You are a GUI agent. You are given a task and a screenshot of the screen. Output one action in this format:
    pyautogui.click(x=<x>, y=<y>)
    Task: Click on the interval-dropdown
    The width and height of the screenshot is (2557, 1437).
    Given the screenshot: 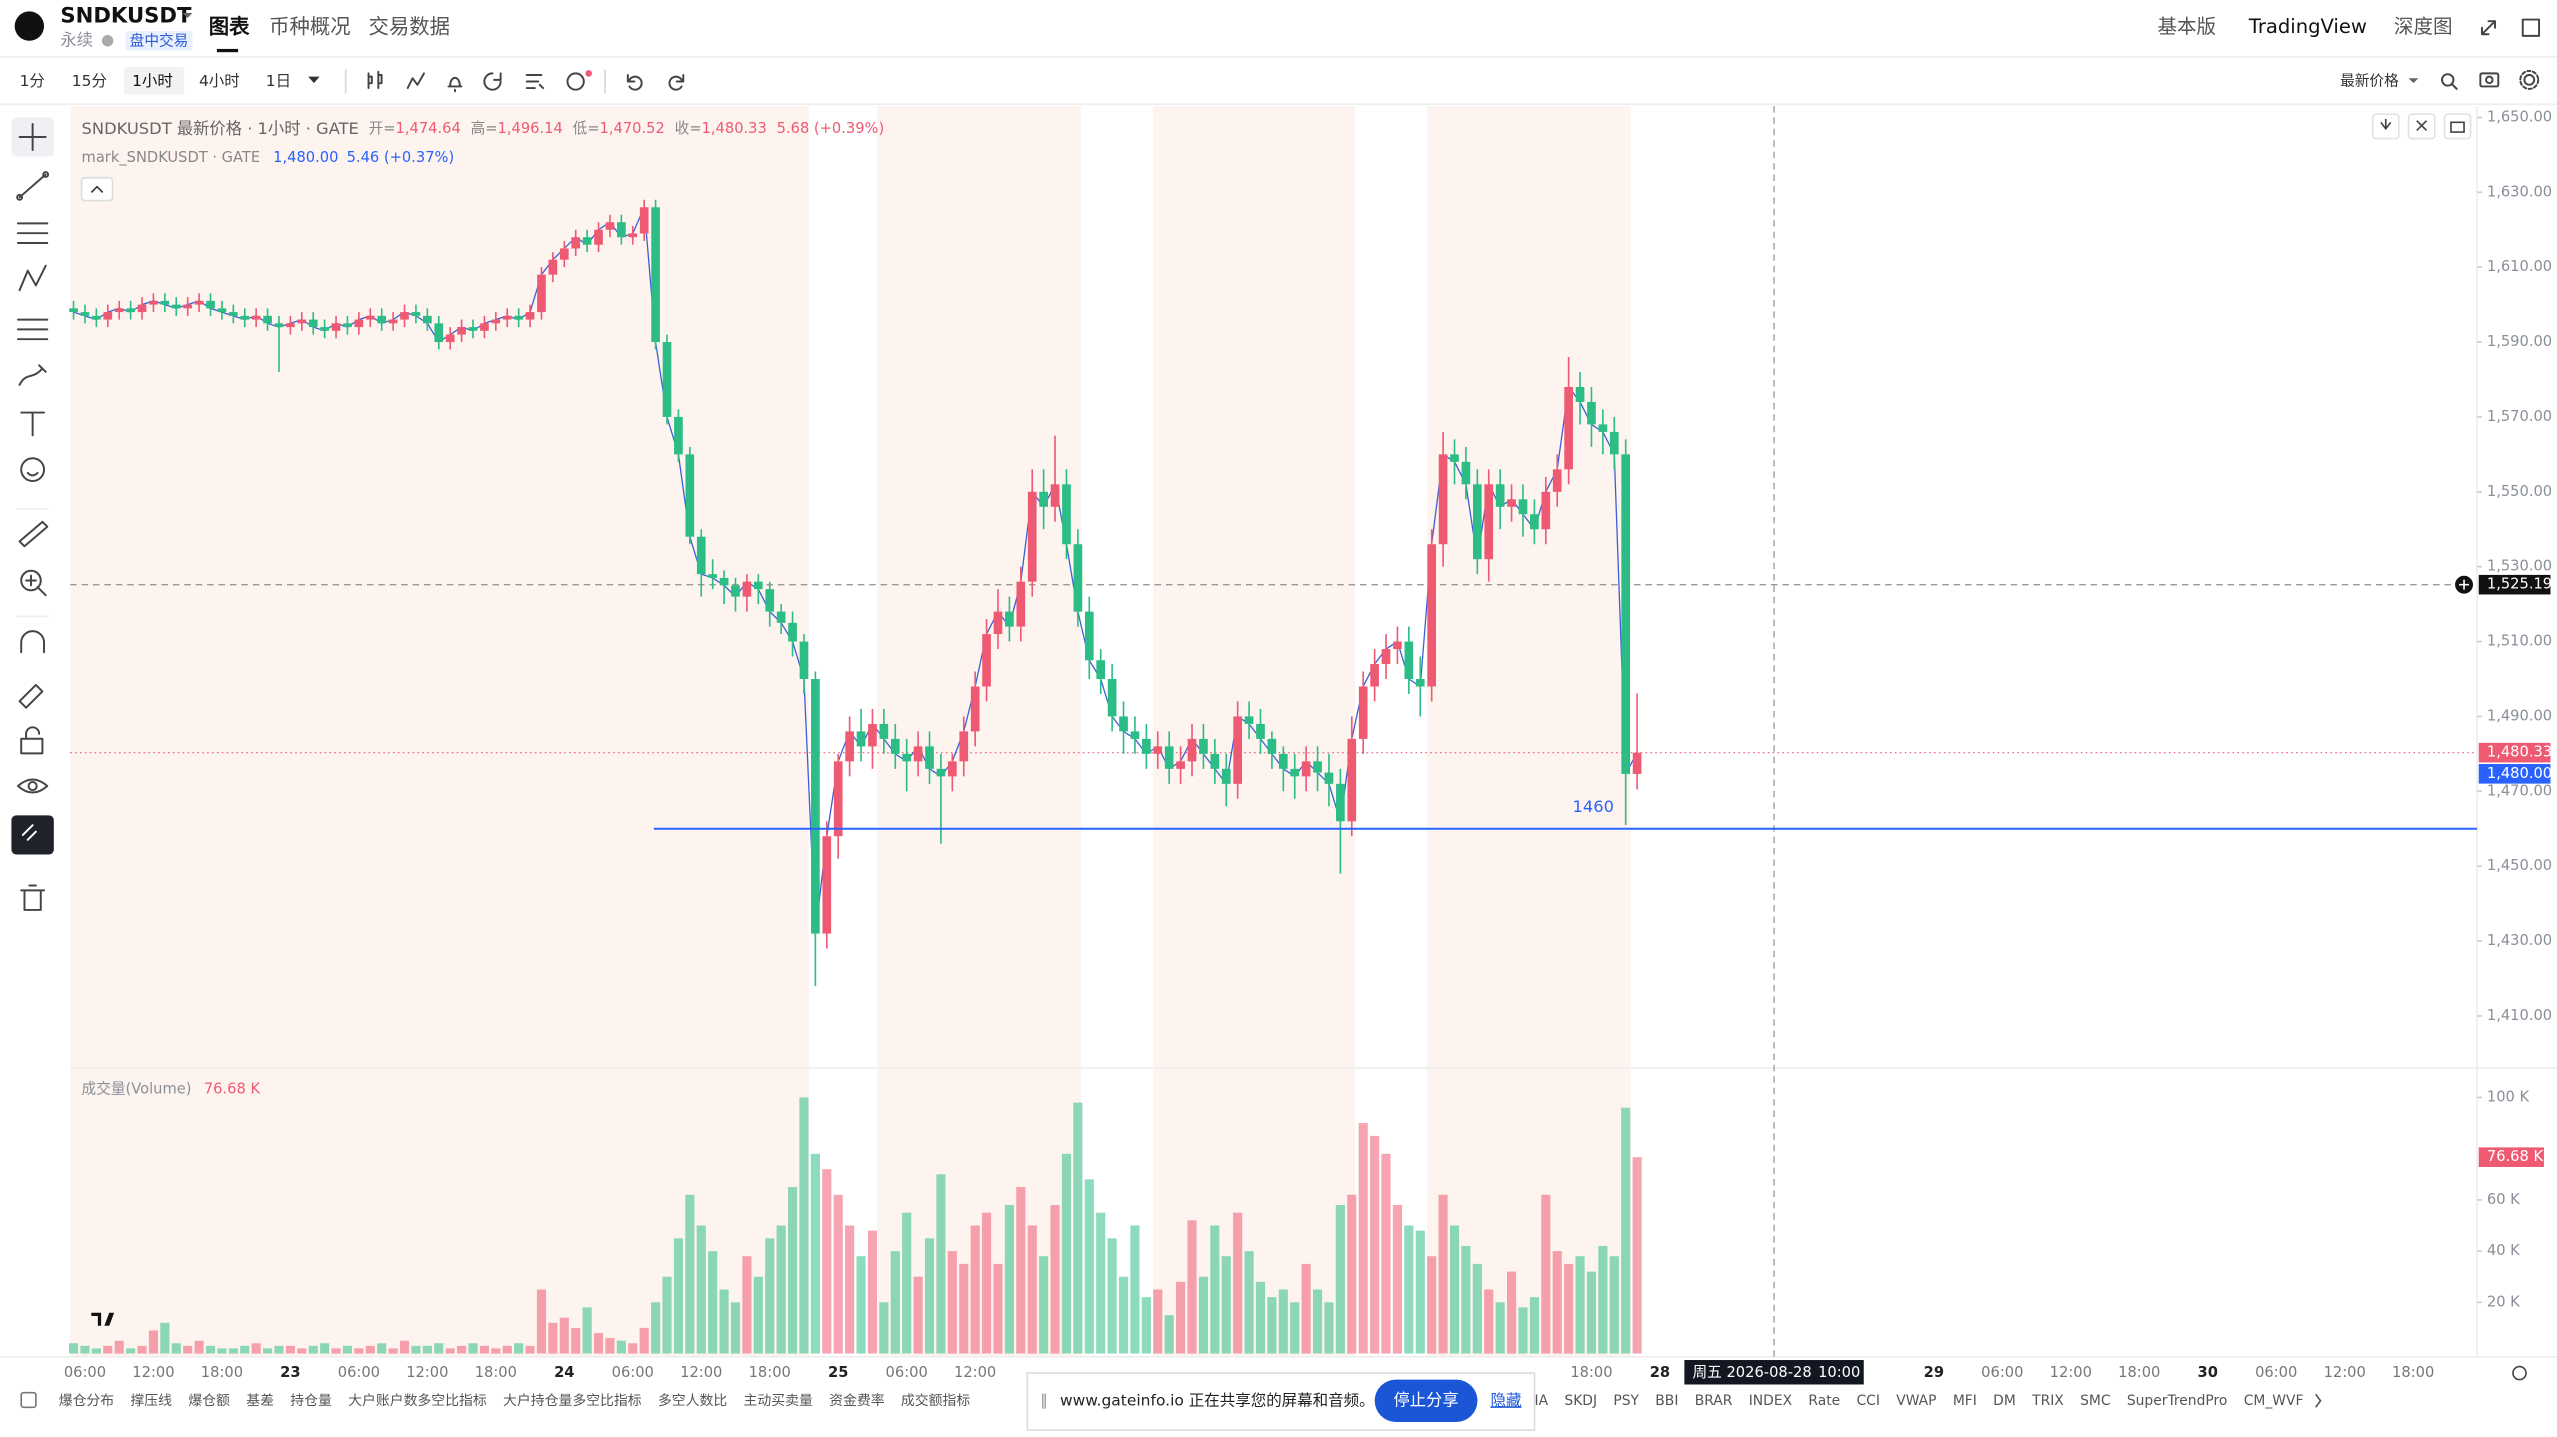 What is the action you would take?
    pyautogui.click(x=314, y=80)
    